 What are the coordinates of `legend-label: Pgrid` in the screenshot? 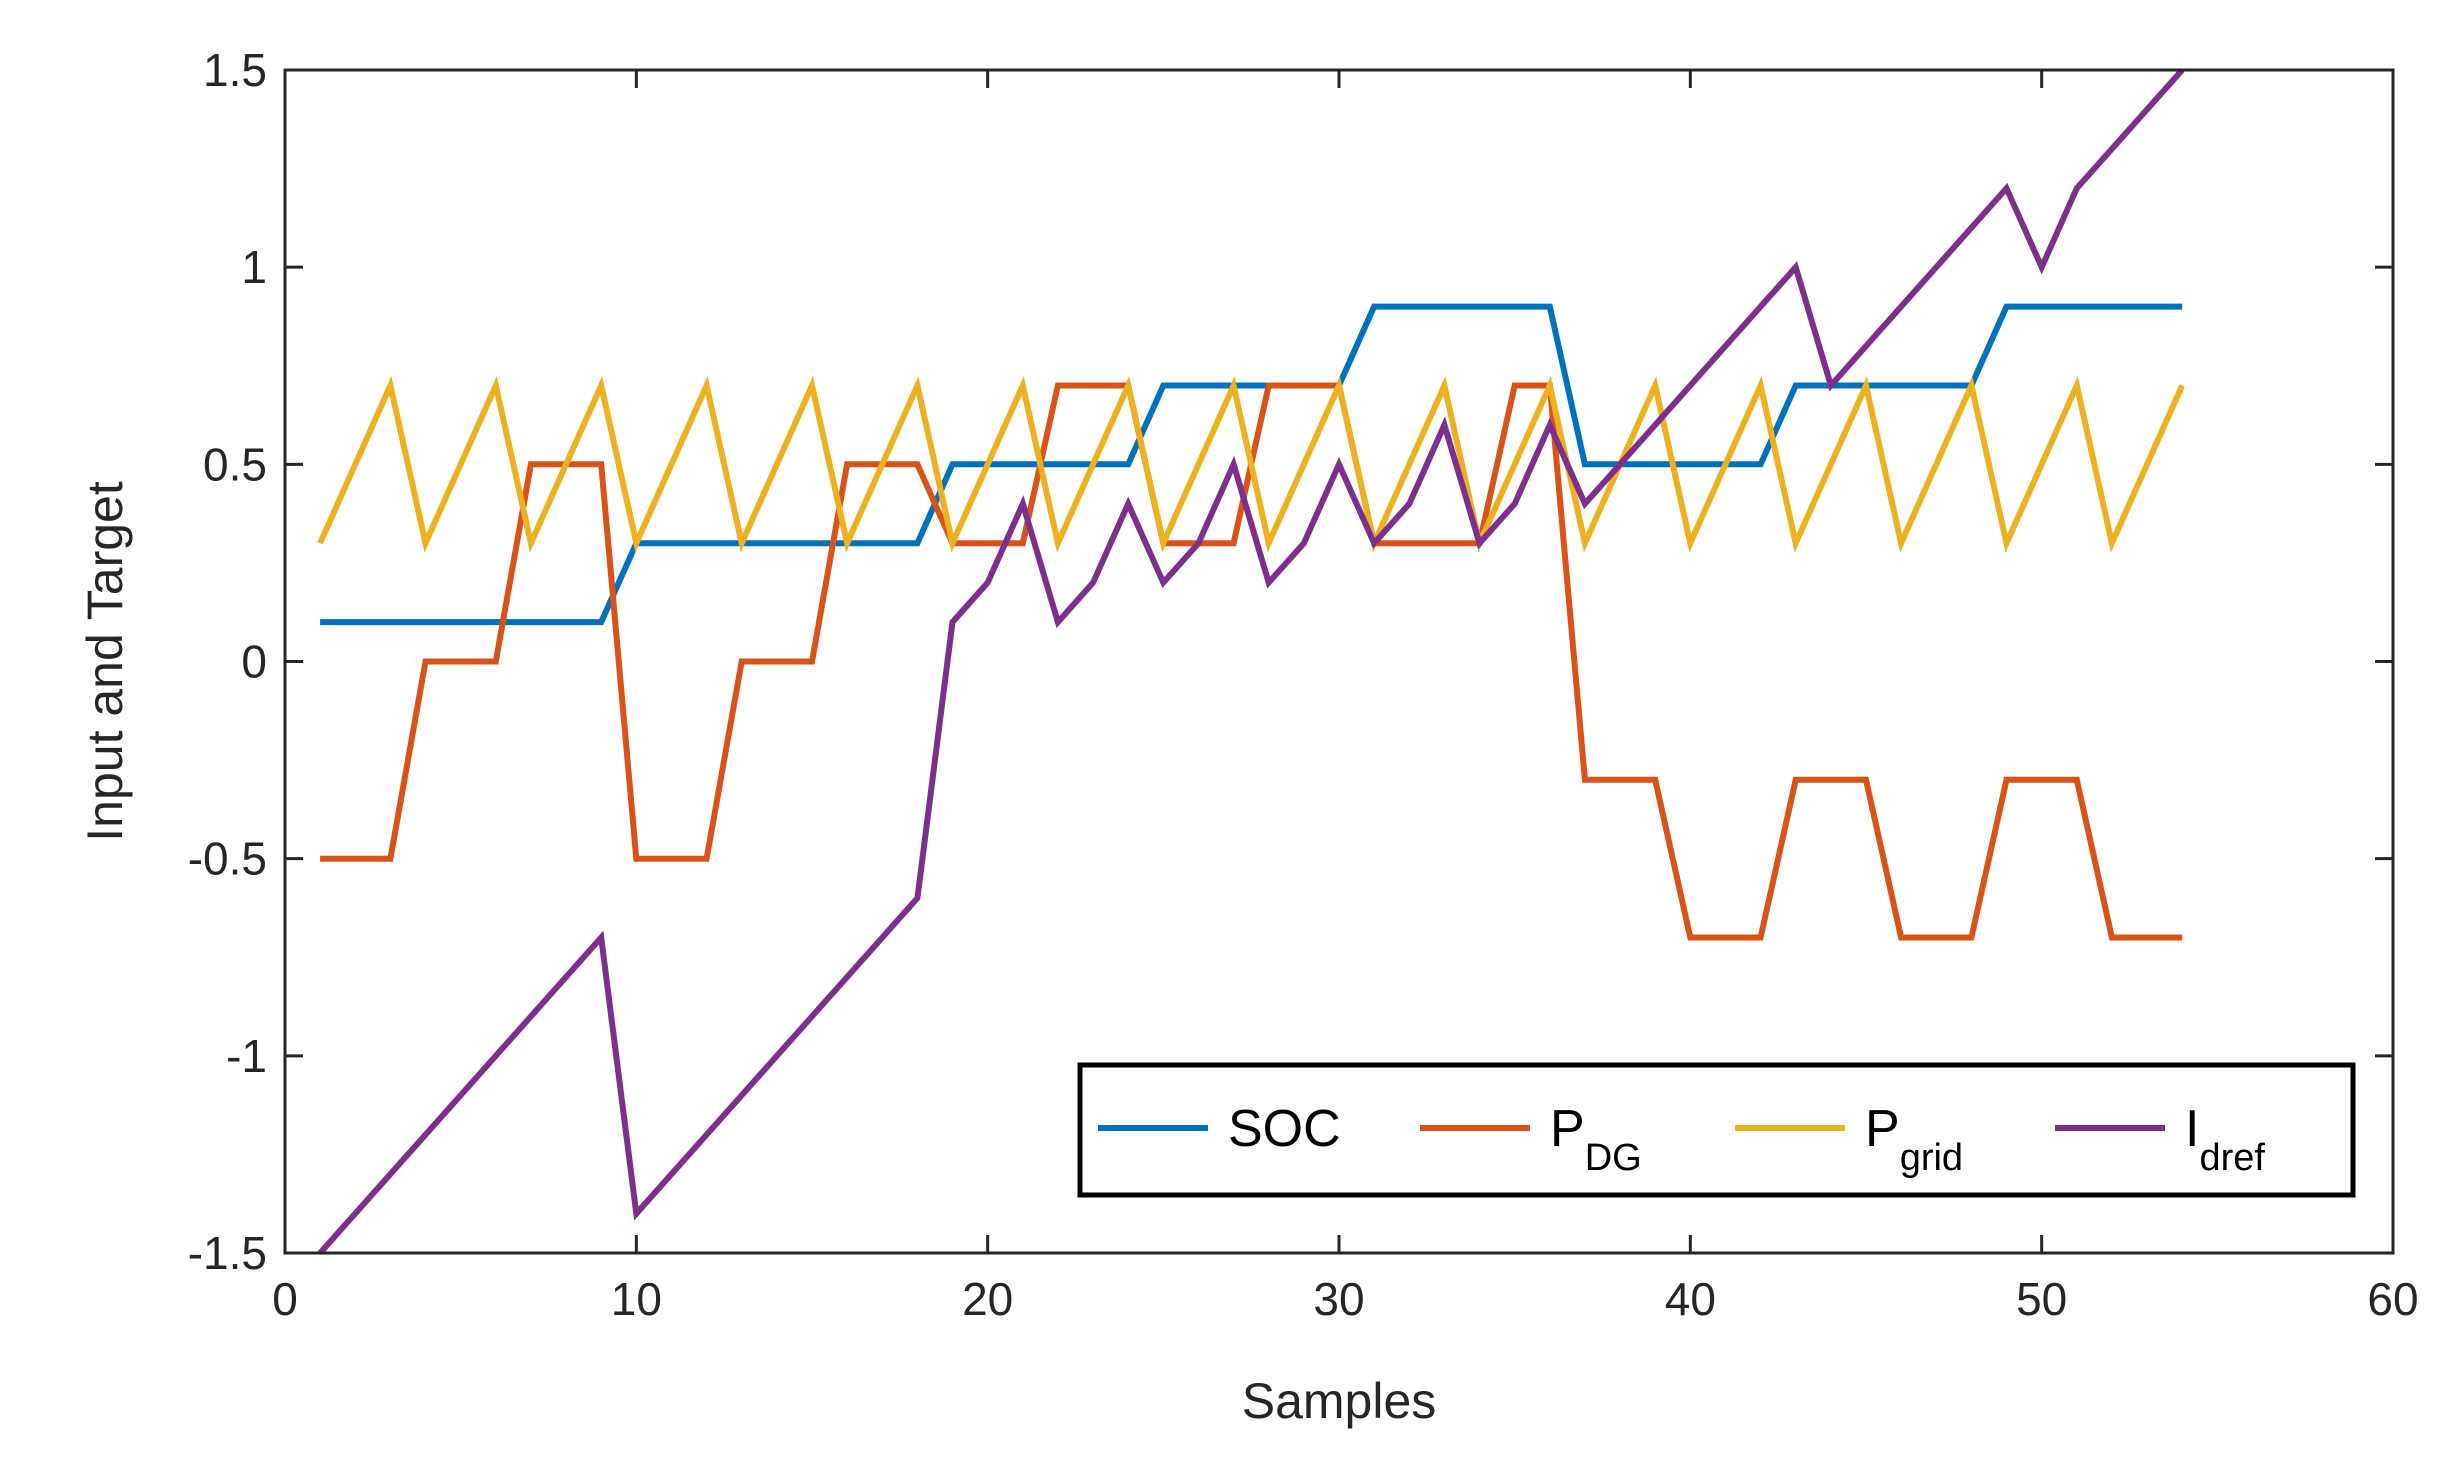 It's located at (1914, 1139).